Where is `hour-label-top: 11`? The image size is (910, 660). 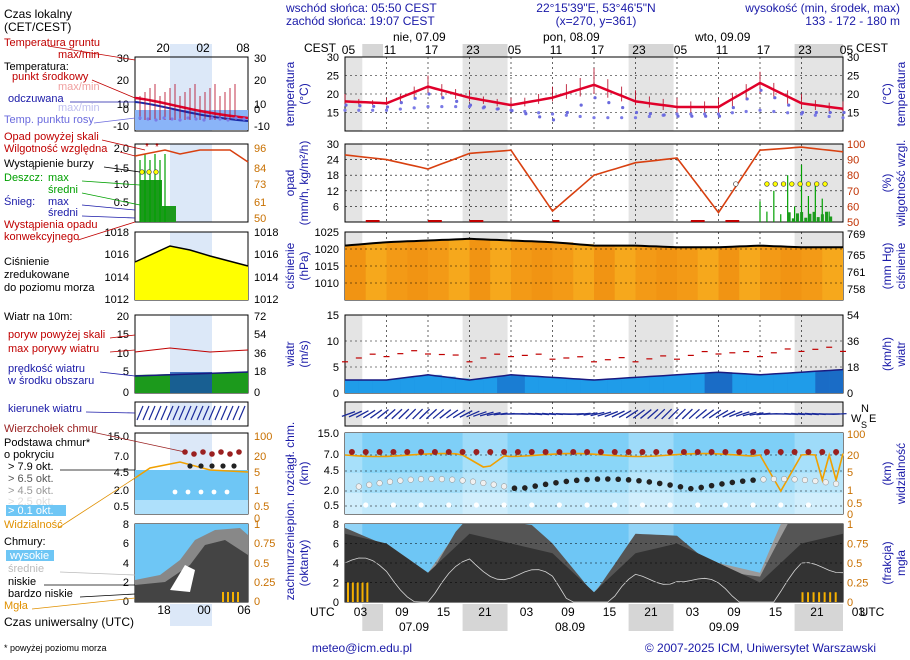
hour-label-top: 11 is located at coordinates (722, 50).